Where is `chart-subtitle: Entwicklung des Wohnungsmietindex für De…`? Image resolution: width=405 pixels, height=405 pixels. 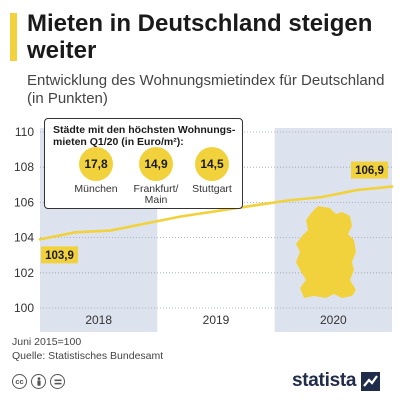
chart-subtitle: Entwicklung des Wohnungsmietindex für De… is located at coordinates (206, 89).